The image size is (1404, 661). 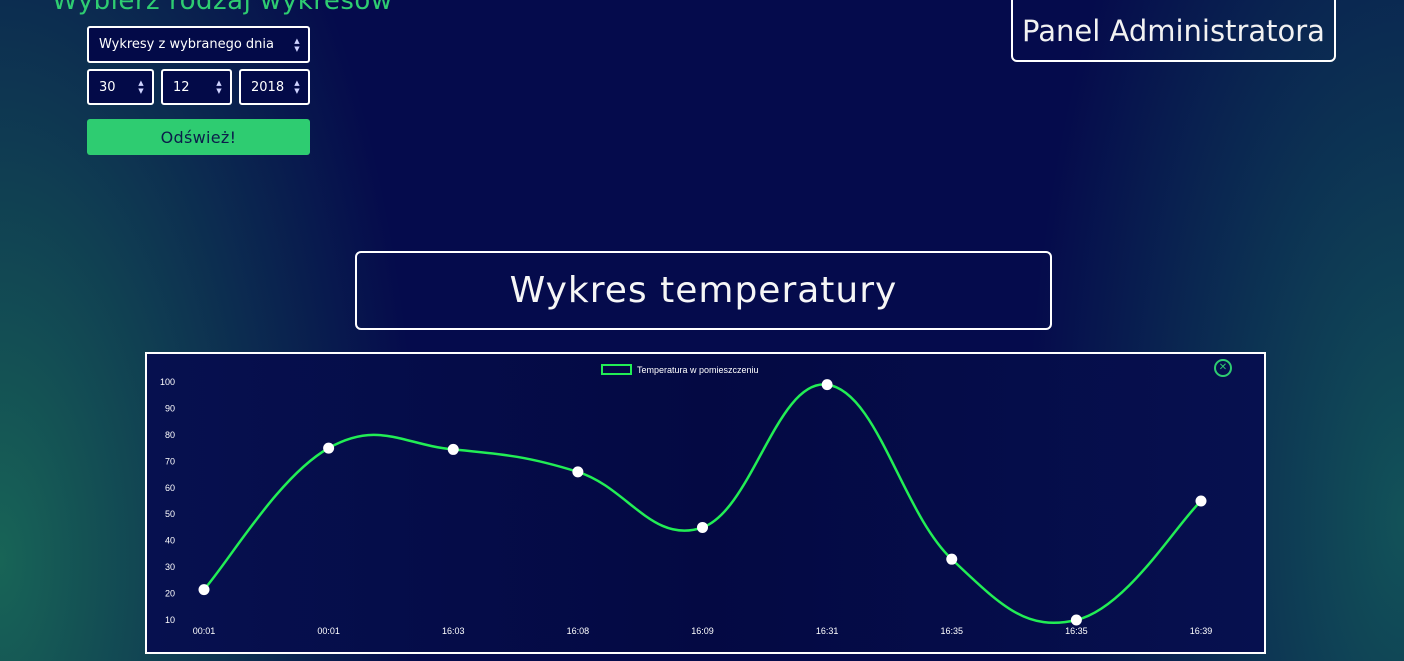 What do you see at coordinates (170, 408) in the screenshot?
I see `y-tick-label: 90` at bounding box center [170, 408].